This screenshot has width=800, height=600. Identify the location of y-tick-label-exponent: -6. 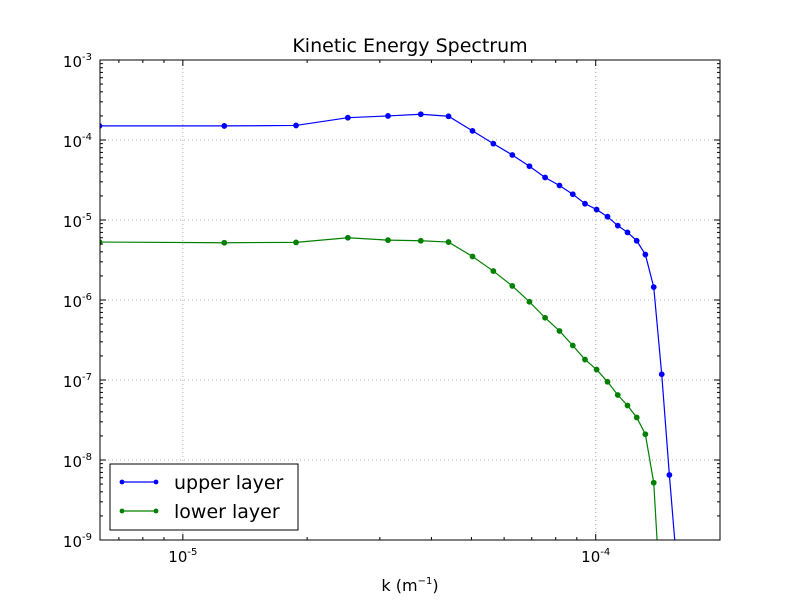
(87, 297).